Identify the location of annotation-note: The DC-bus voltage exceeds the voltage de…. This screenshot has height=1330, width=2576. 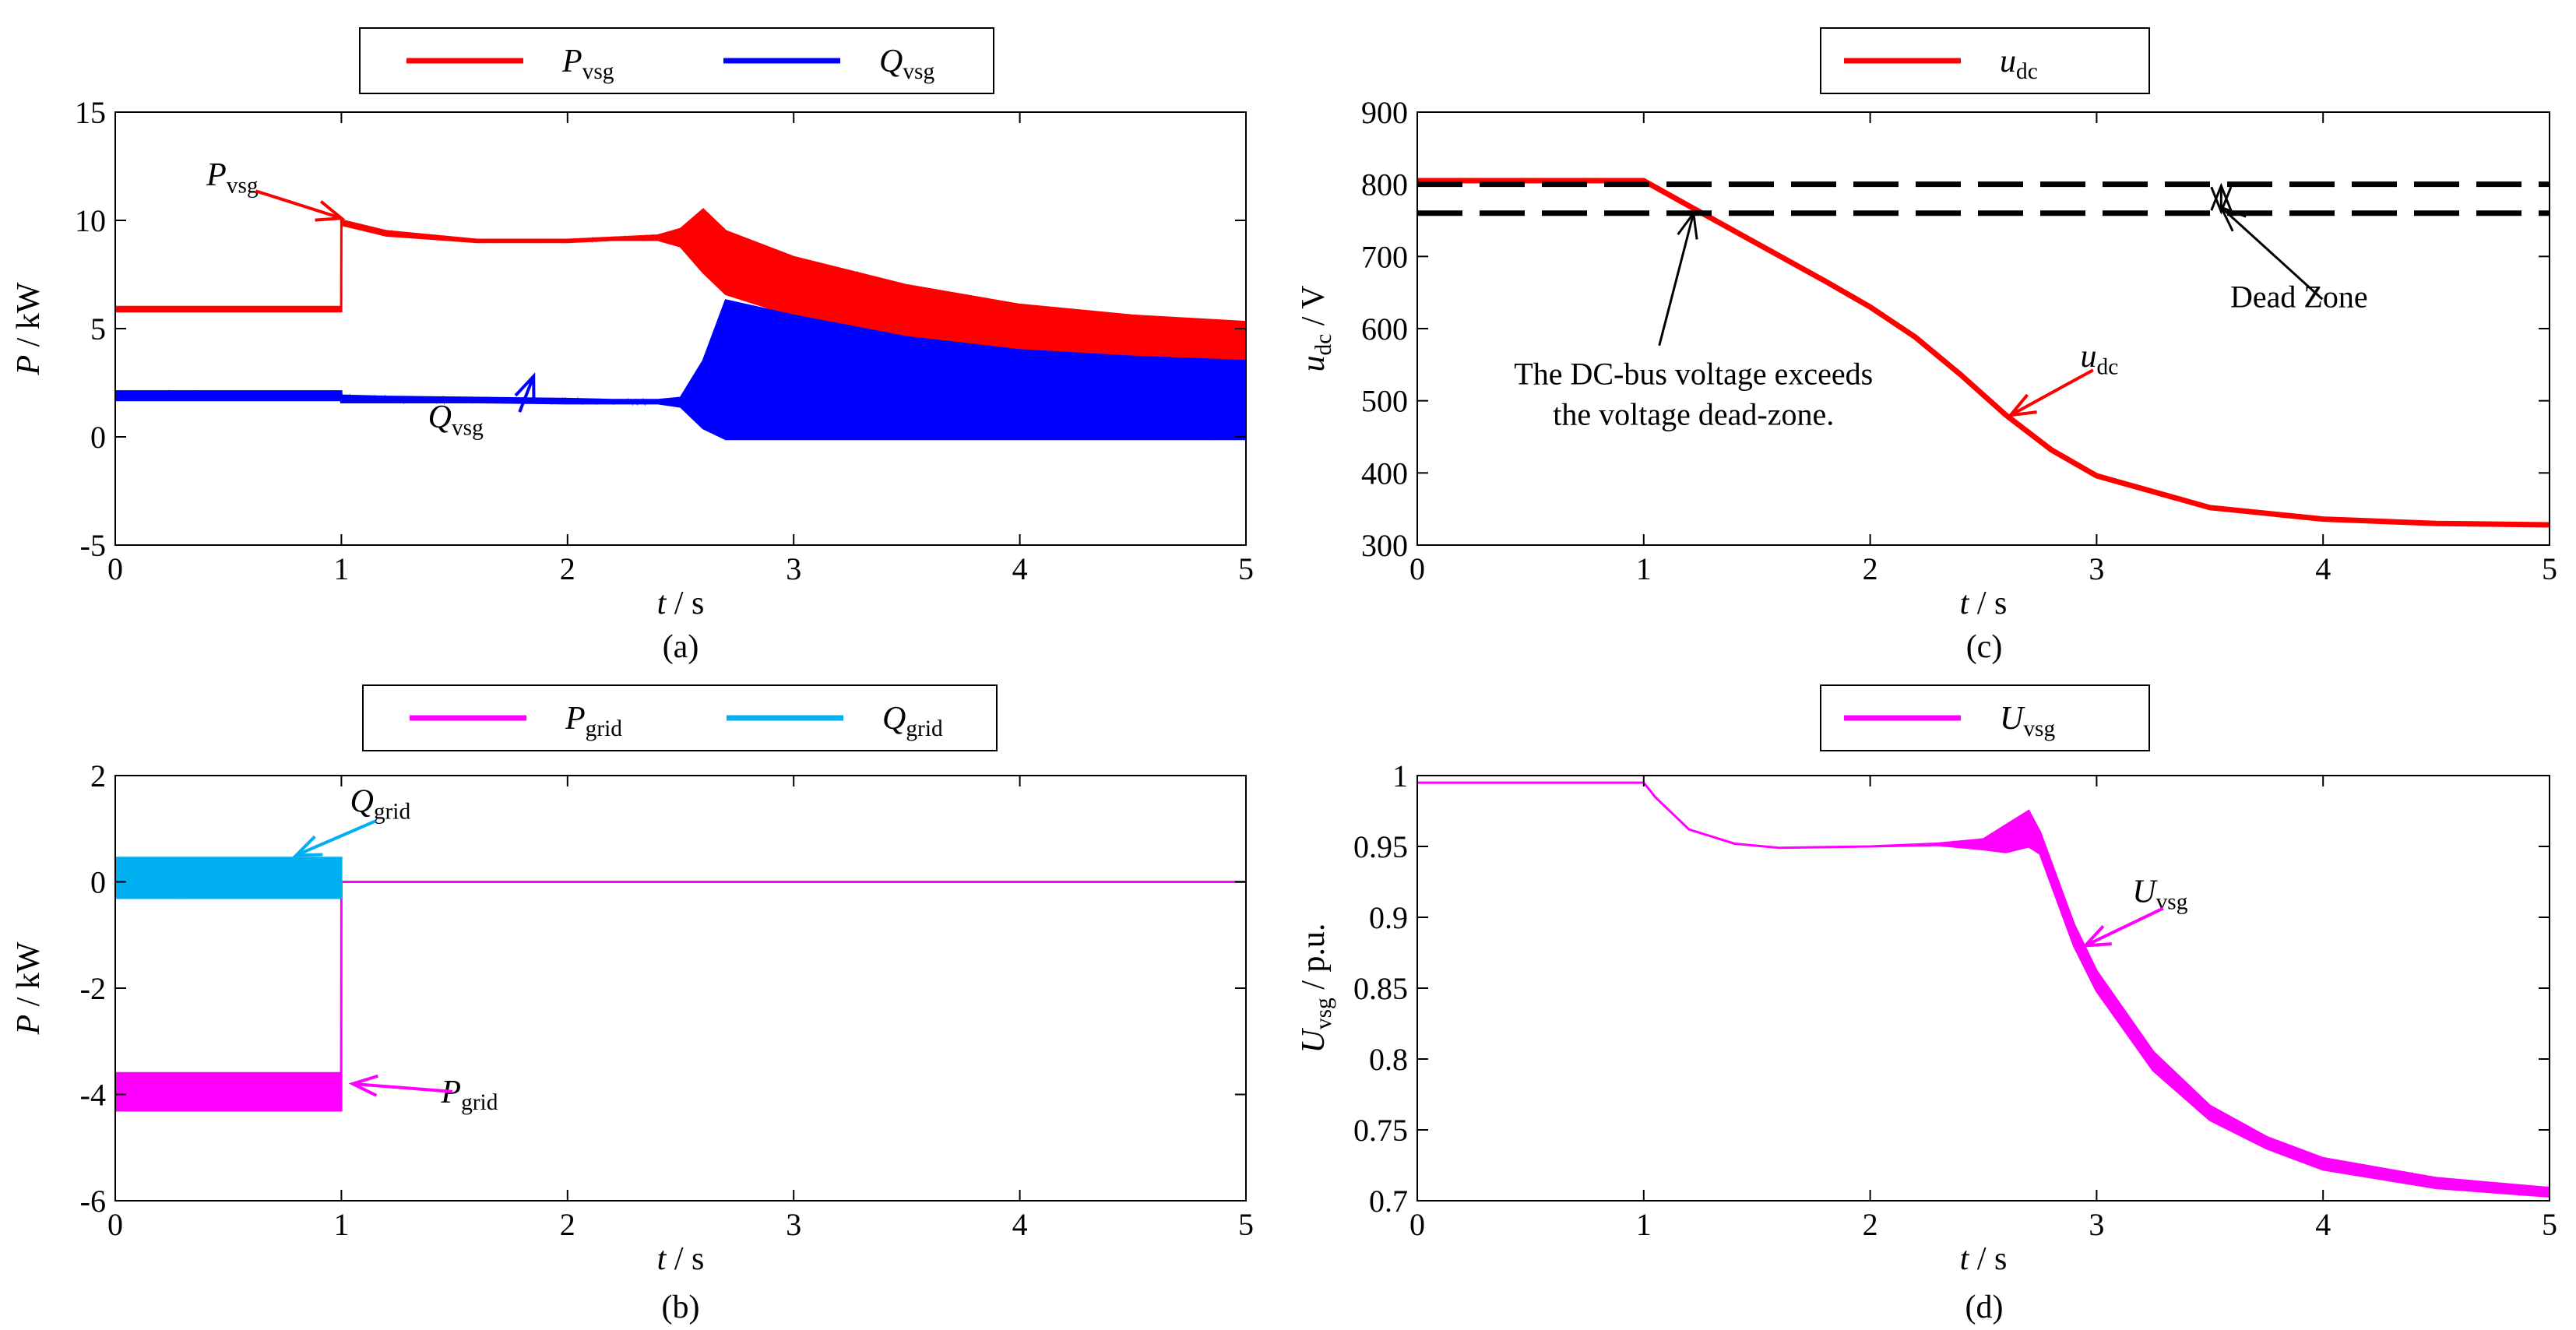
(1693, 320).